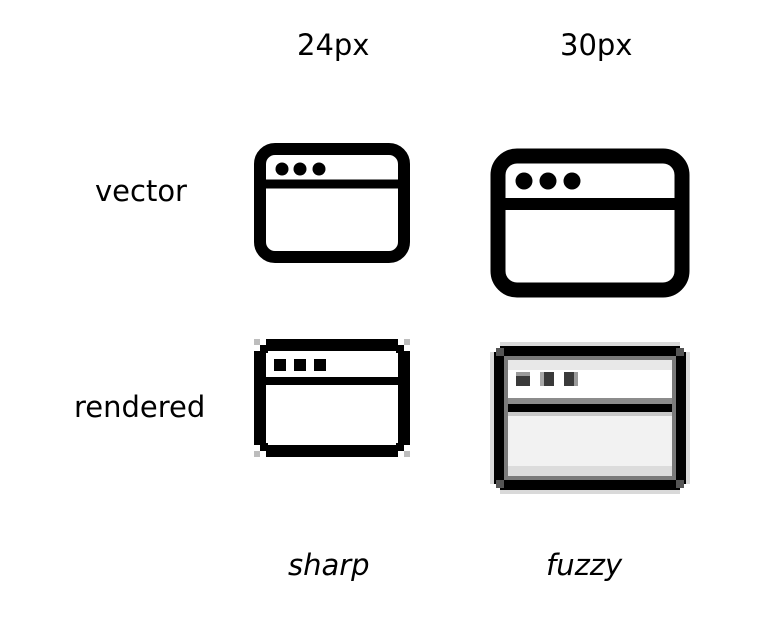 Image resolution: width=763 pixels, height=629 pixels. What do you see at coordinates (140, 407) in the screenshot?
I see `row-label-rendered: rendered` at bounding box center [140, 407].